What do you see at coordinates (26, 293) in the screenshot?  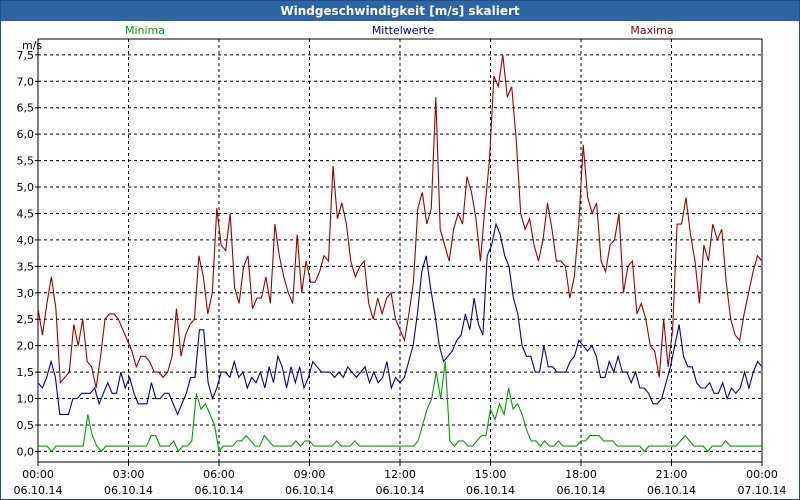 I see `y-tick-label: 3,0` at bounding box center [26, 293].